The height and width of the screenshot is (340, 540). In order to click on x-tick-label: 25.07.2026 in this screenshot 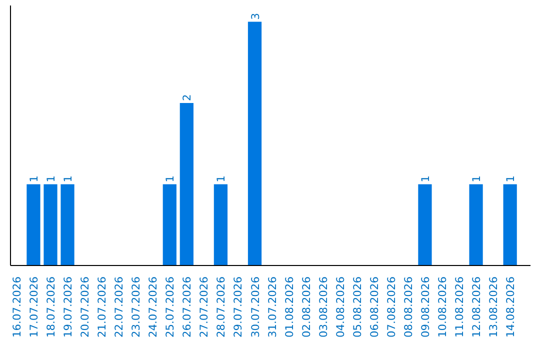, I will do `click(170, 307)`.